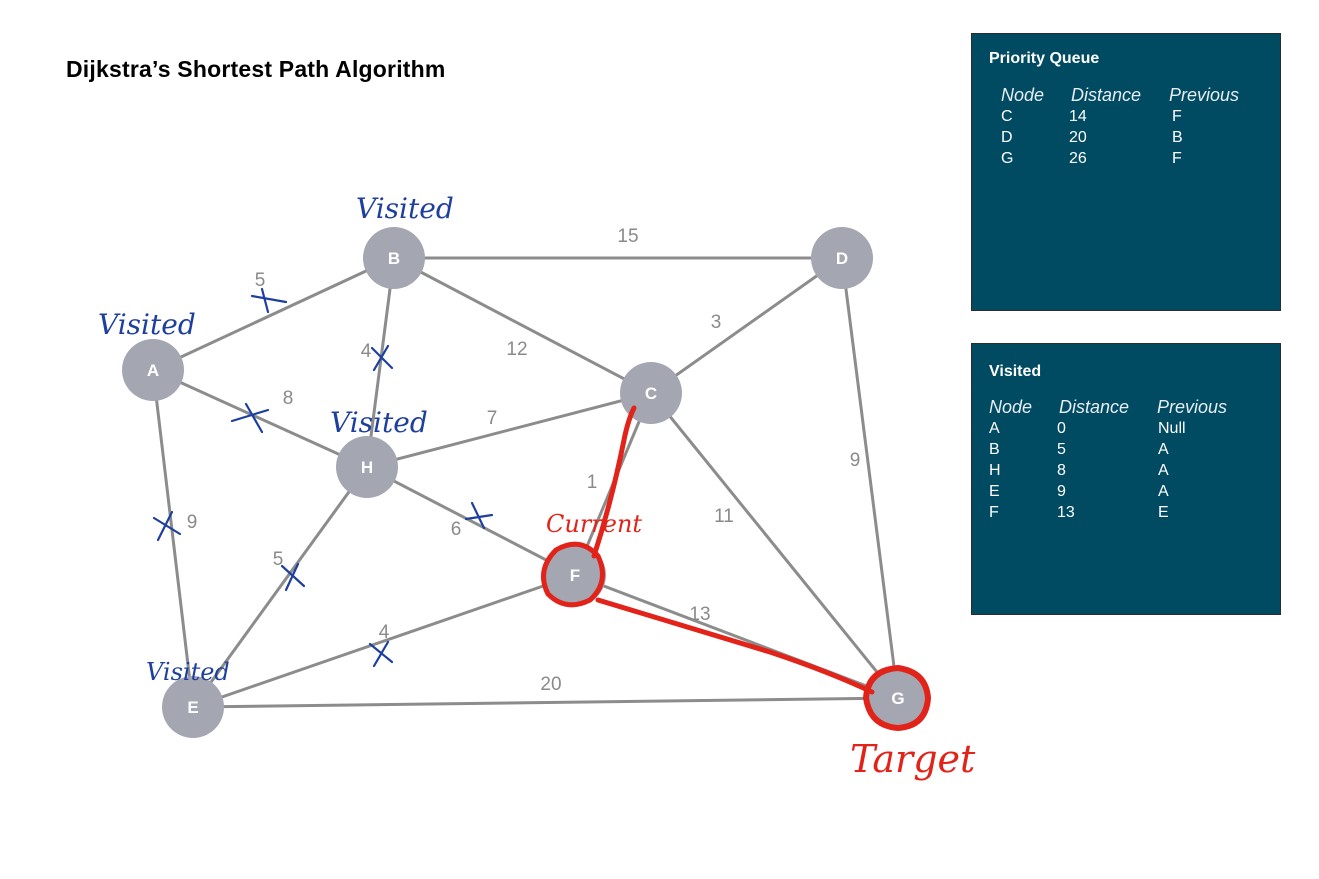 The width and height of the screenshot is (1319, 879). What do you see at coordinates (1023, 95) in the screenshot?
I see `pq-header-node: Node` at bounding box center [1023, 95].